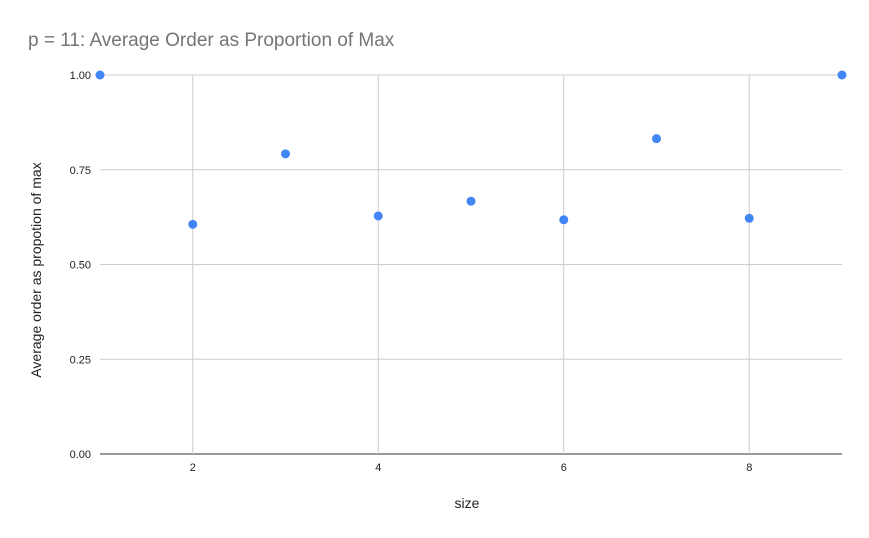 The width and height of the screenshot is (869, 538). Describe the element at coordinates (378, 468) in the screenshot. I see `x-tick-label: 4` at that location.